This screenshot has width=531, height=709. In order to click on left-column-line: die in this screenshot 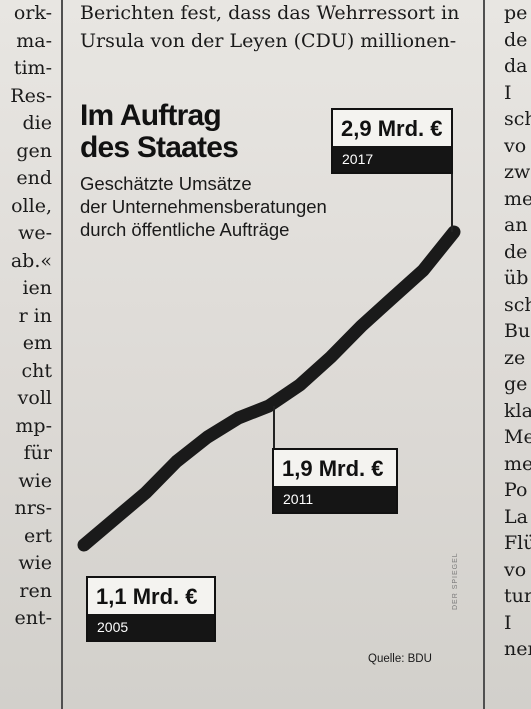, I will do `click(37, 123)`.